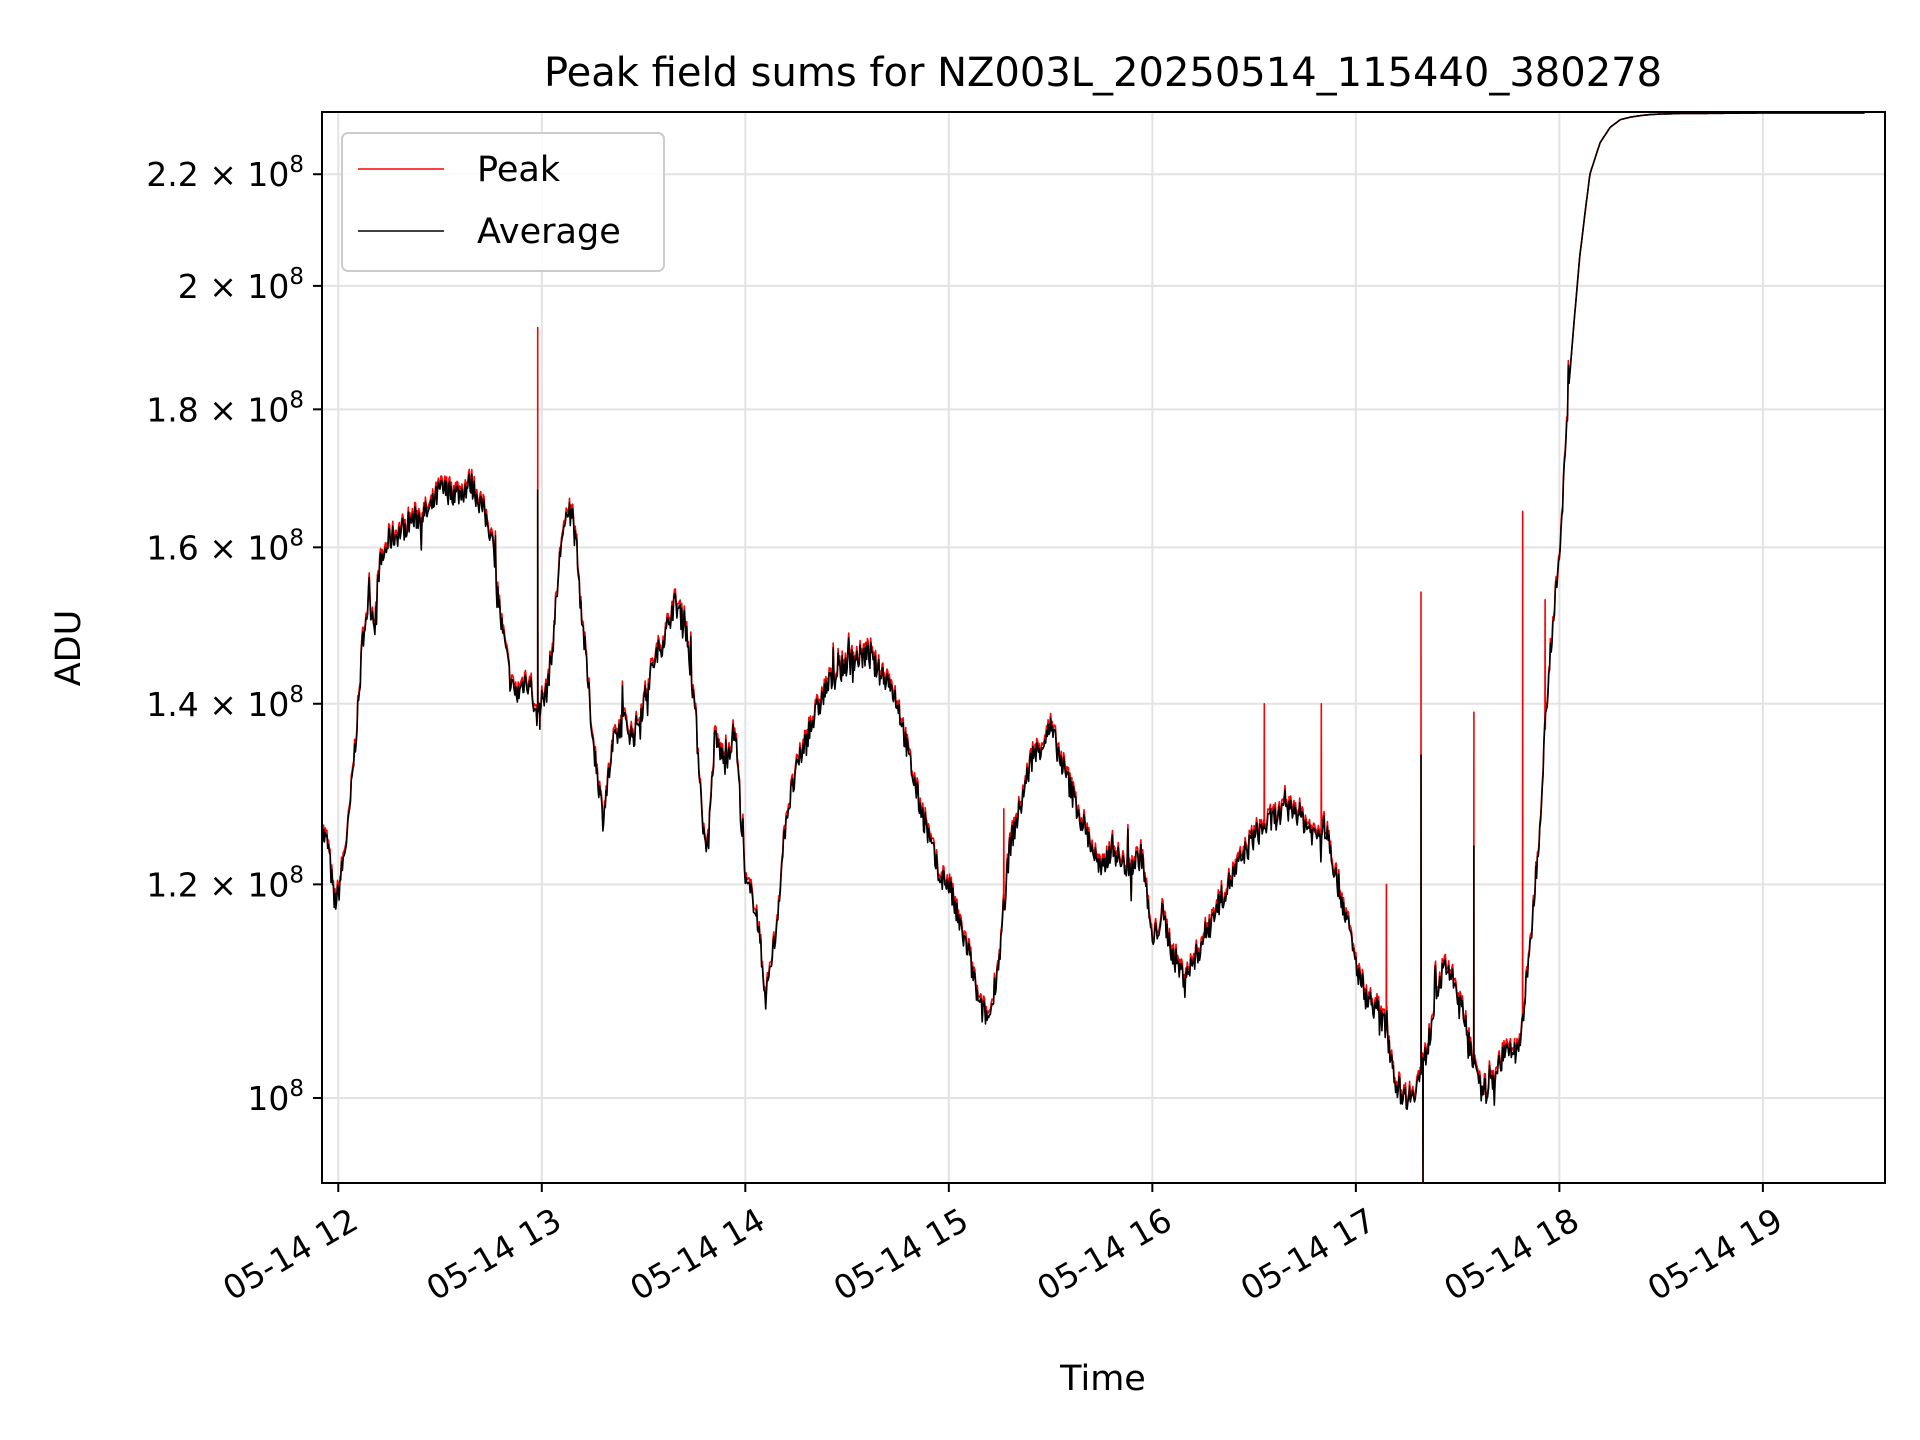 This screenshot has width=1920, height=1440. I want to click on legend: Peak Average, so click(503, 202).